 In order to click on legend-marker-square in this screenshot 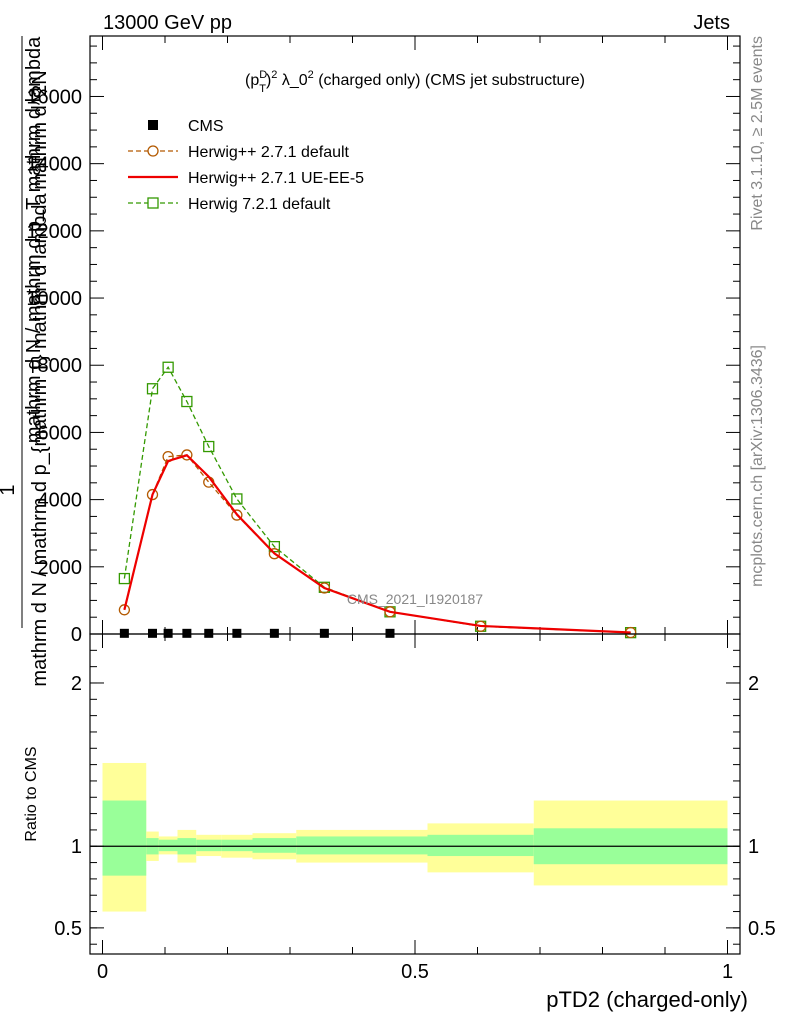, I will do `click(153, 203)`.